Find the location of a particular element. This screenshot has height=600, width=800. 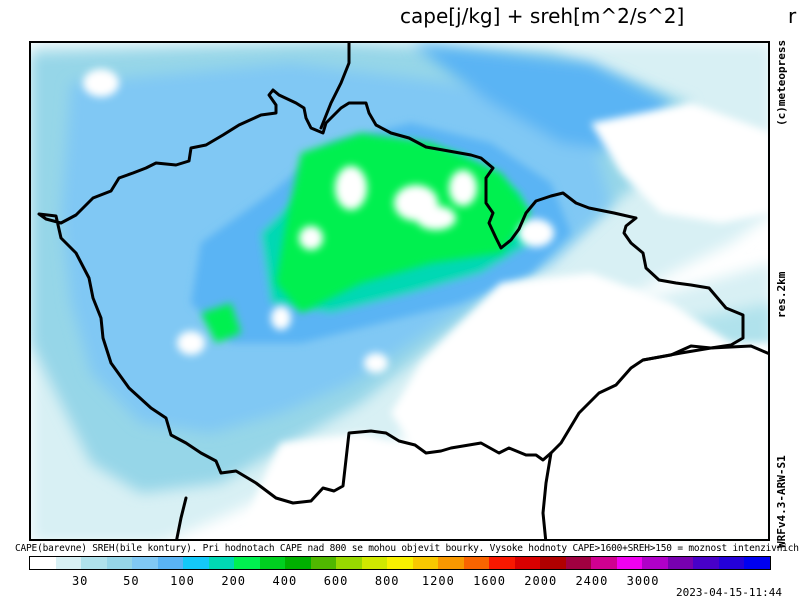

scale-tick-label: 1200 is located at coordinates (438, 581).